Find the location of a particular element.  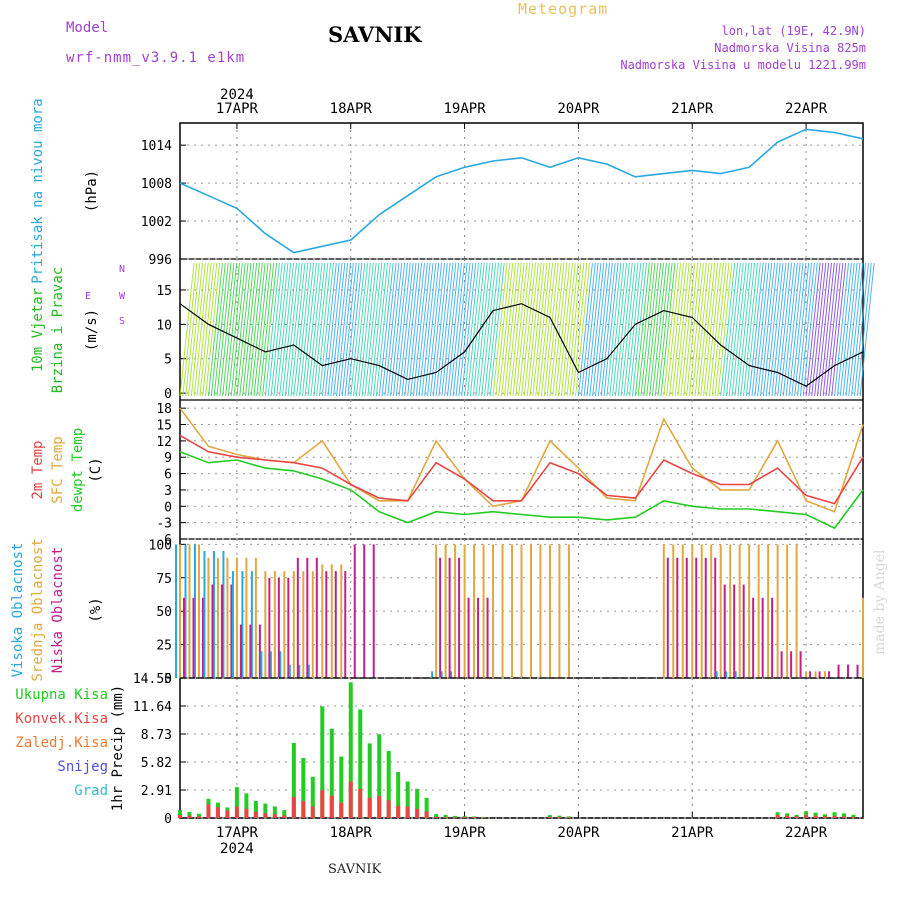

temp-unit: (C) is located at coordinates (96, 469).